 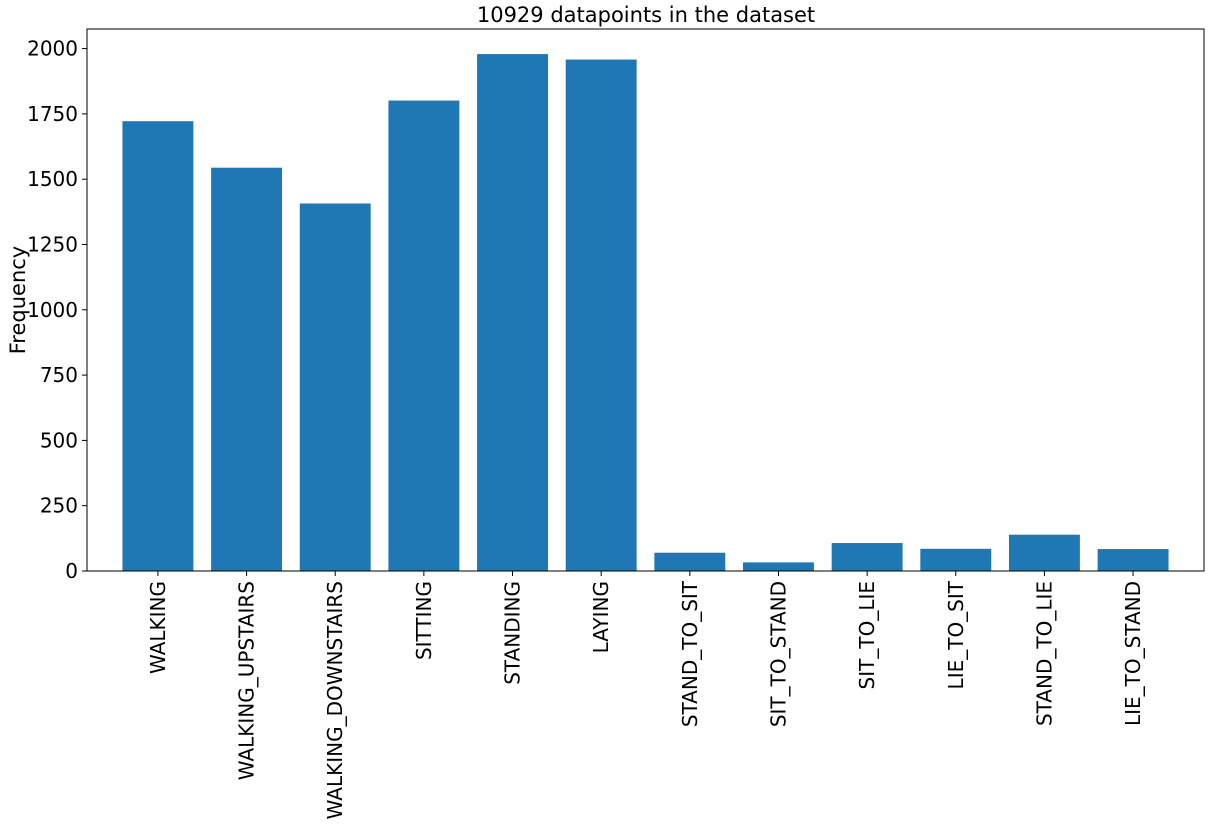 What do you see at coordinates (512, 312) in the screenshot?
I see `bar-standing` at bounding box center [512, 312].